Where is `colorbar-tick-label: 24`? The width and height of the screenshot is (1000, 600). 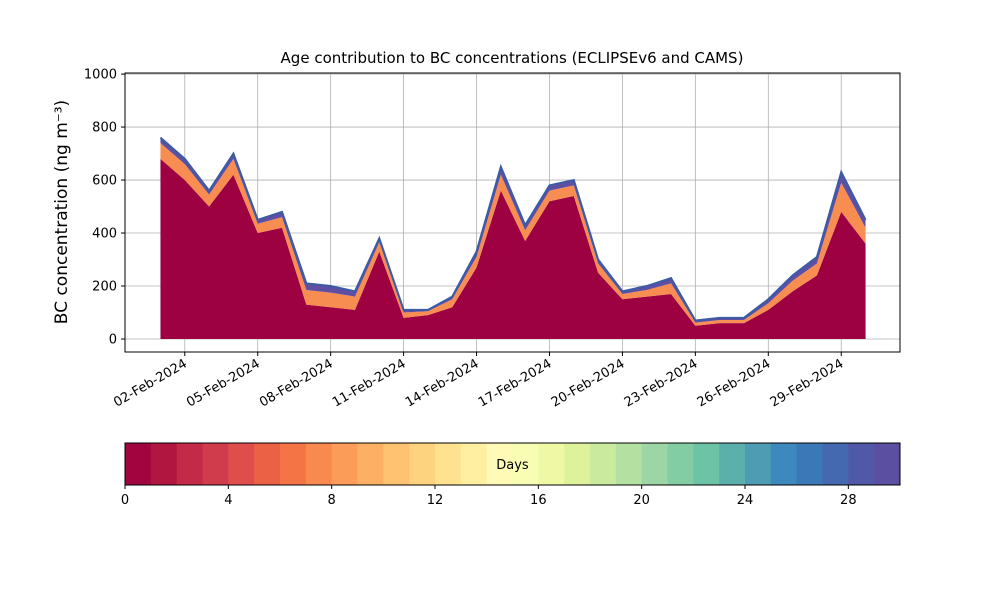 colorbar-tick-label: 24 is located at coordinates (745, 500).